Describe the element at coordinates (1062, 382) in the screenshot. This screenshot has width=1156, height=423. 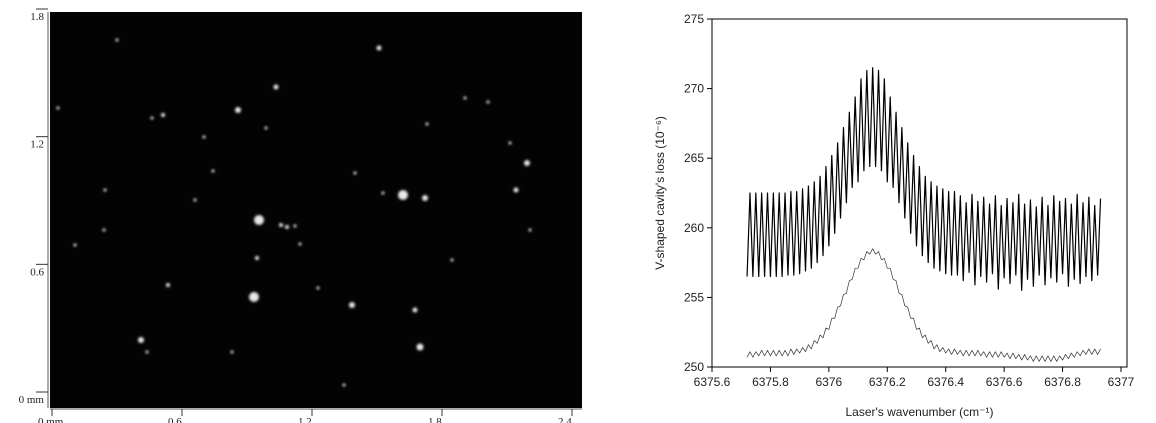
I see `x-tick-label: 6376.8` at that location.